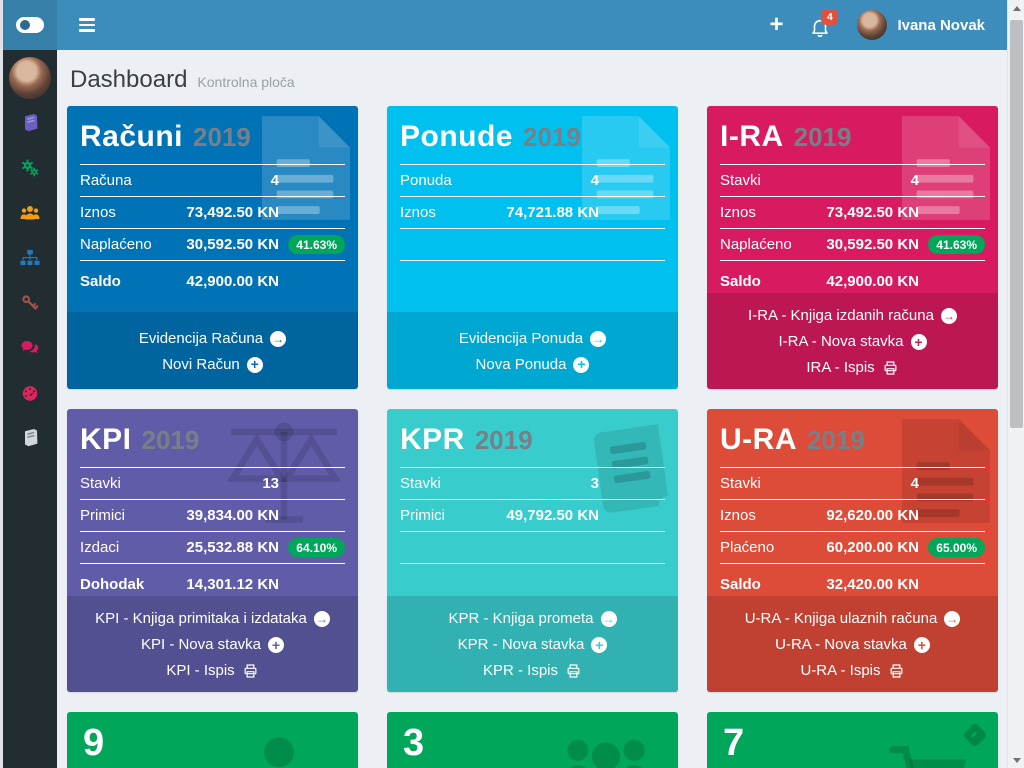 This screenshot has height=768, width=1024. What do you see at coordinates (106, 439) in the screenshot?
I see `card-title: KPI` at bounding box center [106, 439].